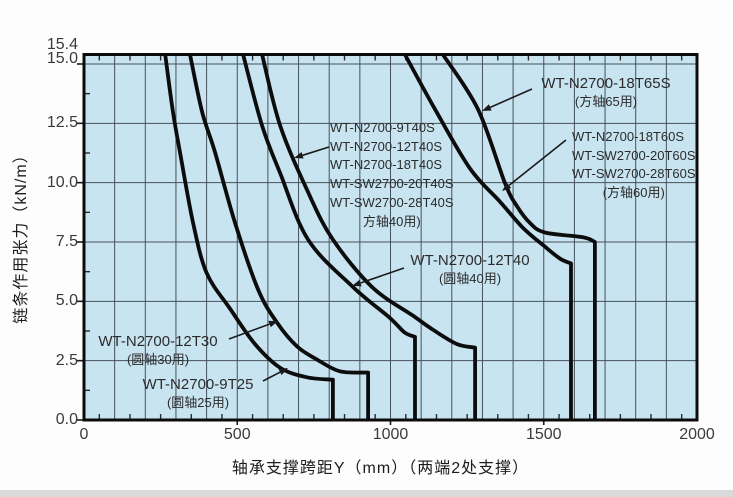 The width and height of the screenshot is (733, 497). I want to click on bottom-edge-strip, so click(366, 493).